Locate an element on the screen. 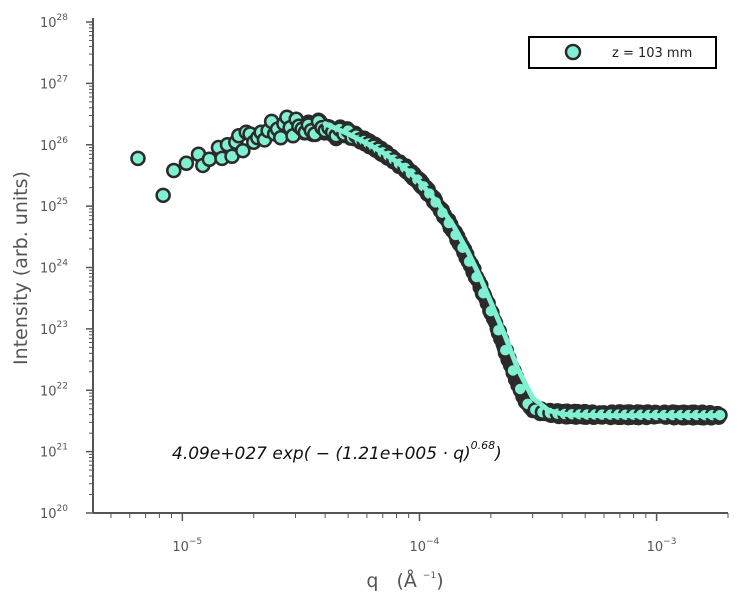 Image resolution: width=747 pixels, height=595 pixels. legend: z = 103 mm is located at coordinates (622, 52).